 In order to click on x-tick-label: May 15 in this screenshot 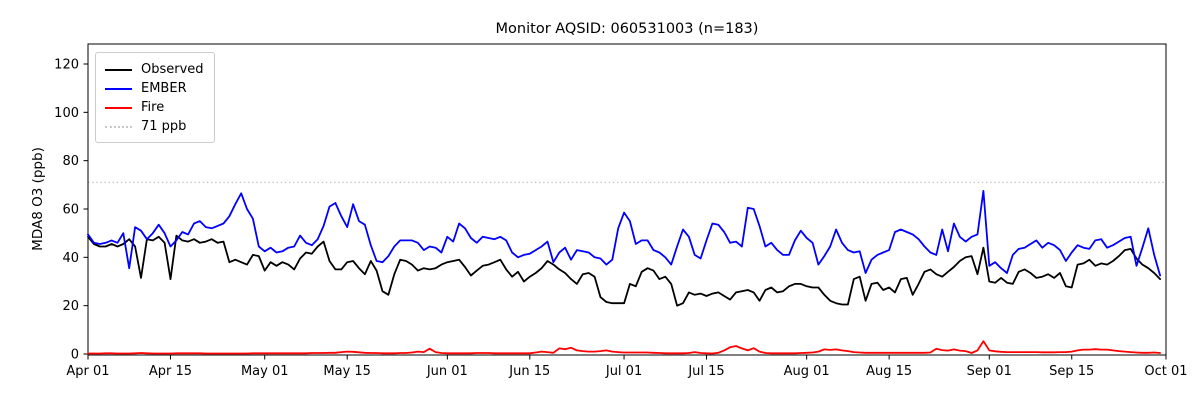, I will do `click(347, 371)`.